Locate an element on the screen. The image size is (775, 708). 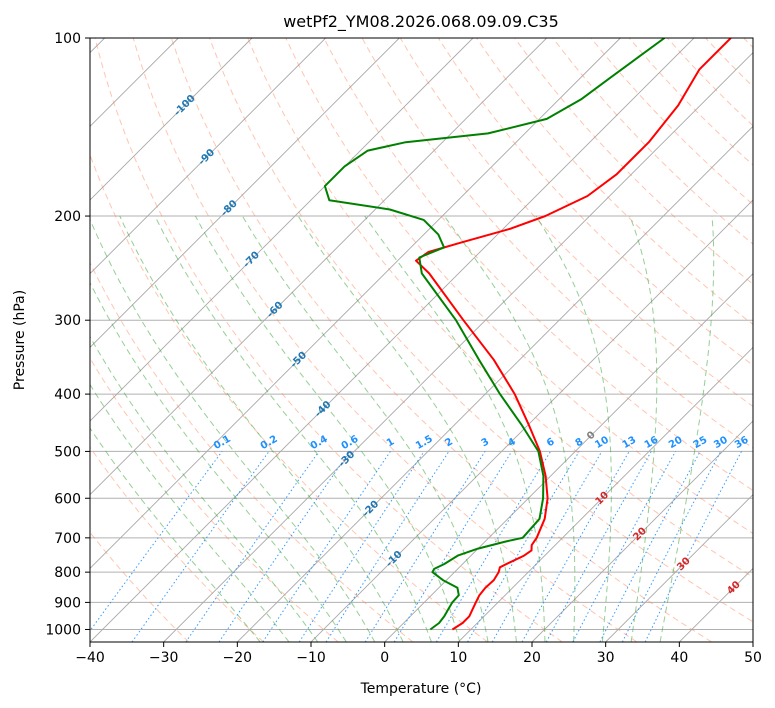
x-tick-label: 40 is located at coordinates (679, 658).